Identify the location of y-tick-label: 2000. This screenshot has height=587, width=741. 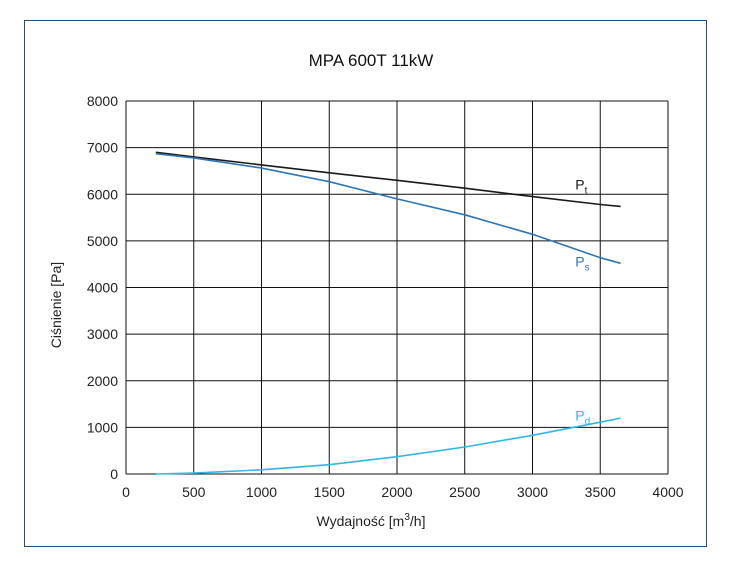
(102, 381).